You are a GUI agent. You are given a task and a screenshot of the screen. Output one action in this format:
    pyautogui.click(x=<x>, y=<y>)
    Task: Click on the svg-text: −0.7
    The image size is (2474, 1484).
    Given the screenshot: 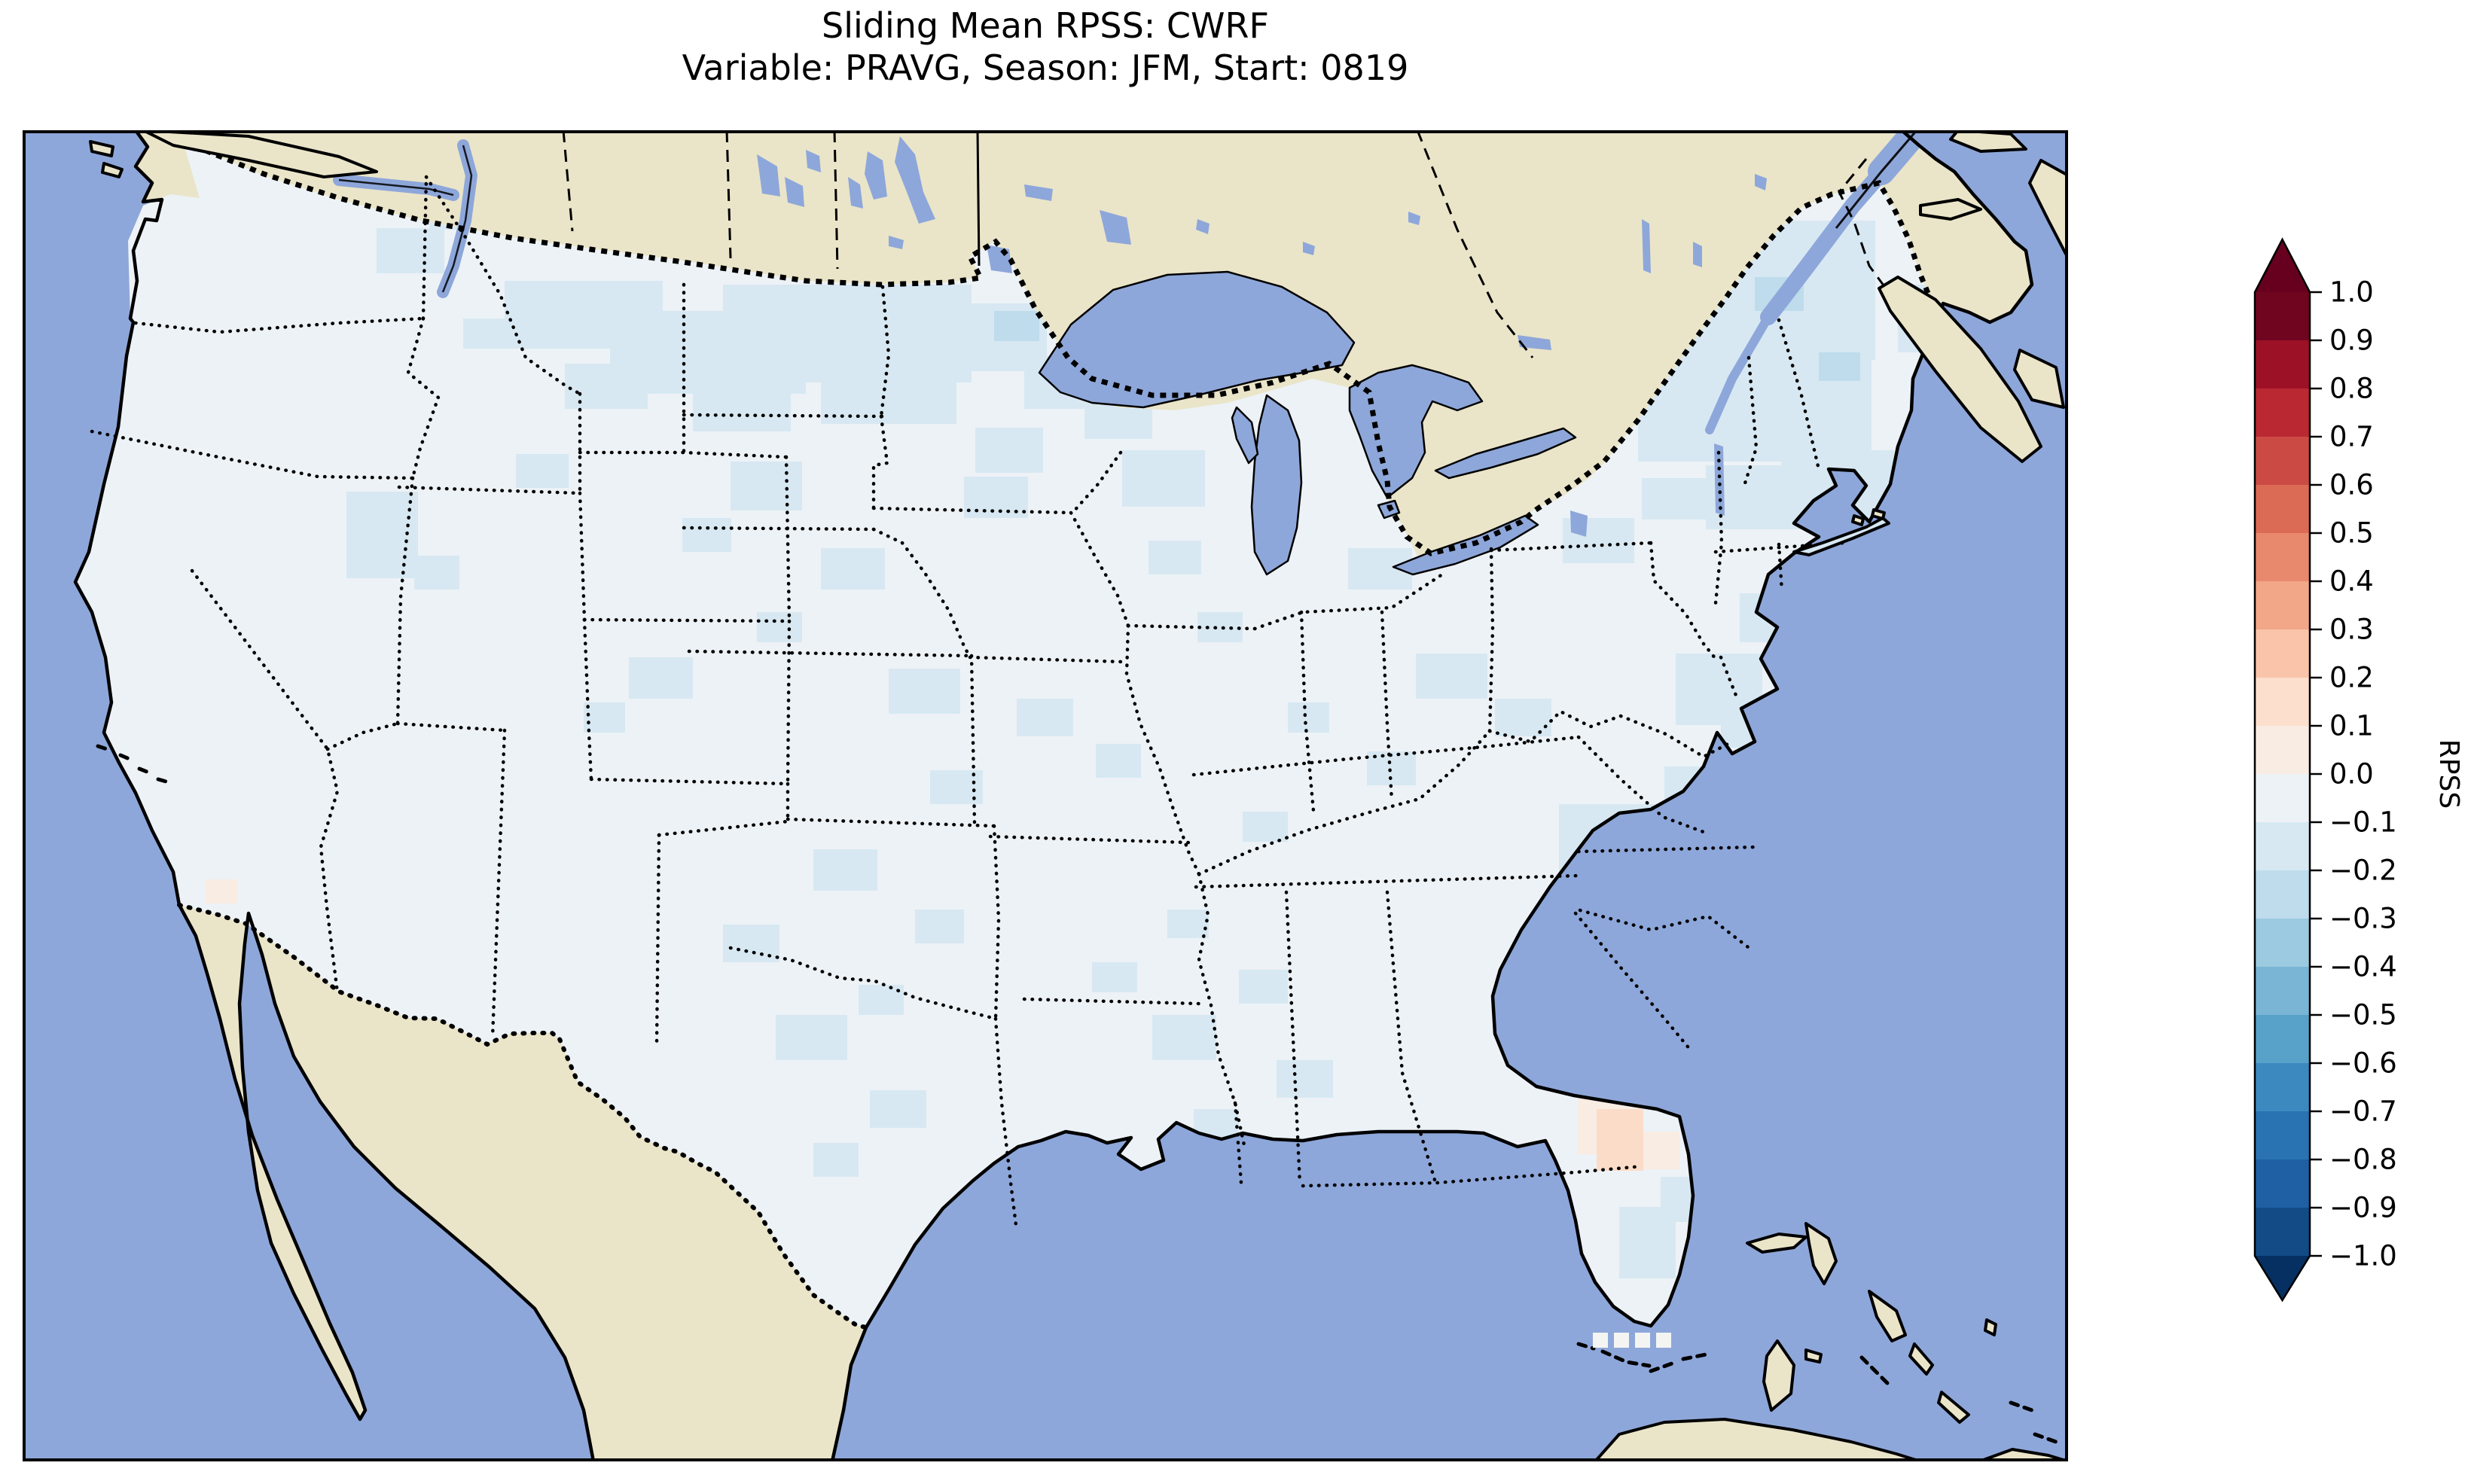 What is the action you would take?
    pyautogui.click(x=2363, y=1111)
    